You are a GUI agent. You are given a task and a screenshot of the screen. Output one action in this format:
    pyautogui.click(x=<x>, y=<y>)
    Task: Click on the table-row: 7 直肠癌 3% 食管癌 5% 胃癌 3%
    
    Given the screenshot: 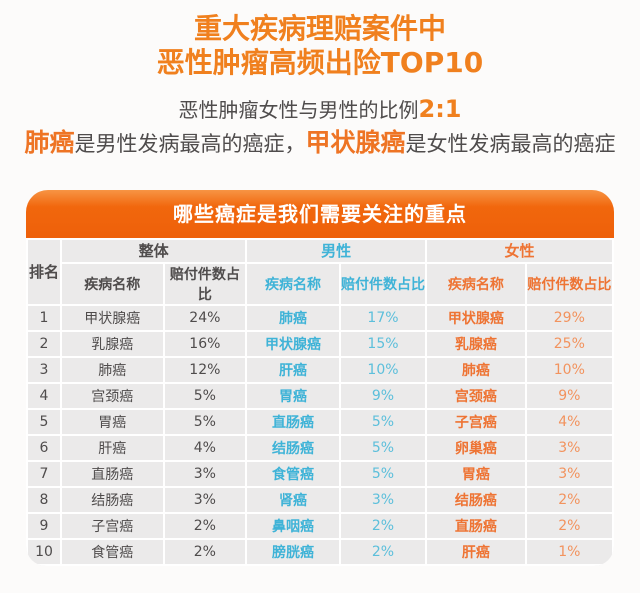 What is the action you would take?
    pyautogui.click(x=320, y=473)
    